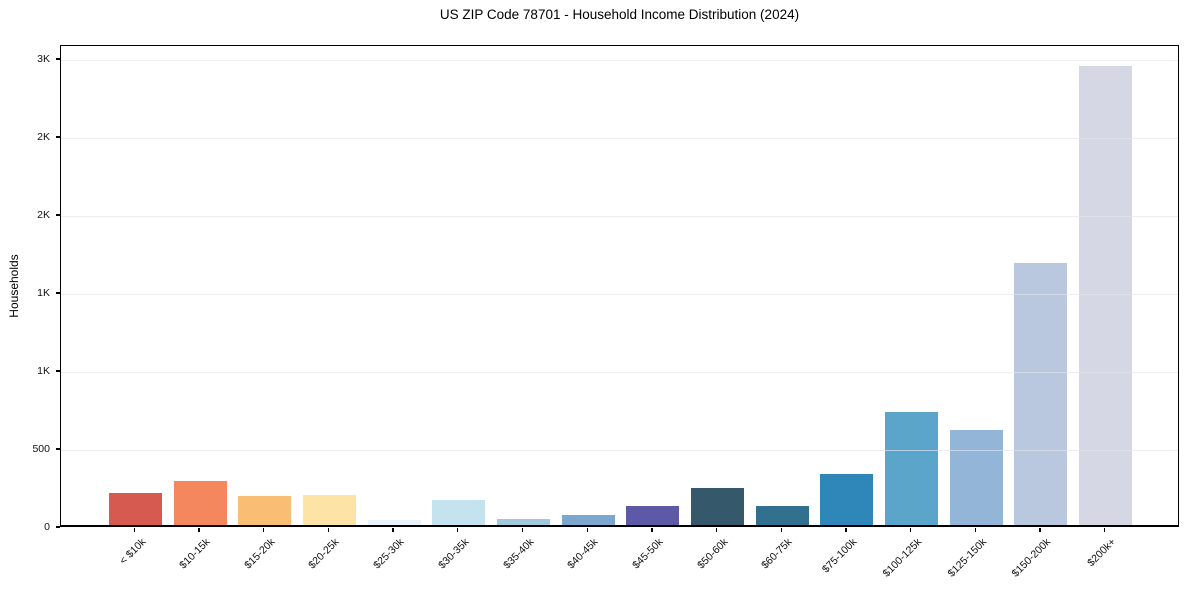  What do you see at coordinates (43, 59) in the screenshot?
I see `y-tick-label: 3K` at bounding box center [43, 59].